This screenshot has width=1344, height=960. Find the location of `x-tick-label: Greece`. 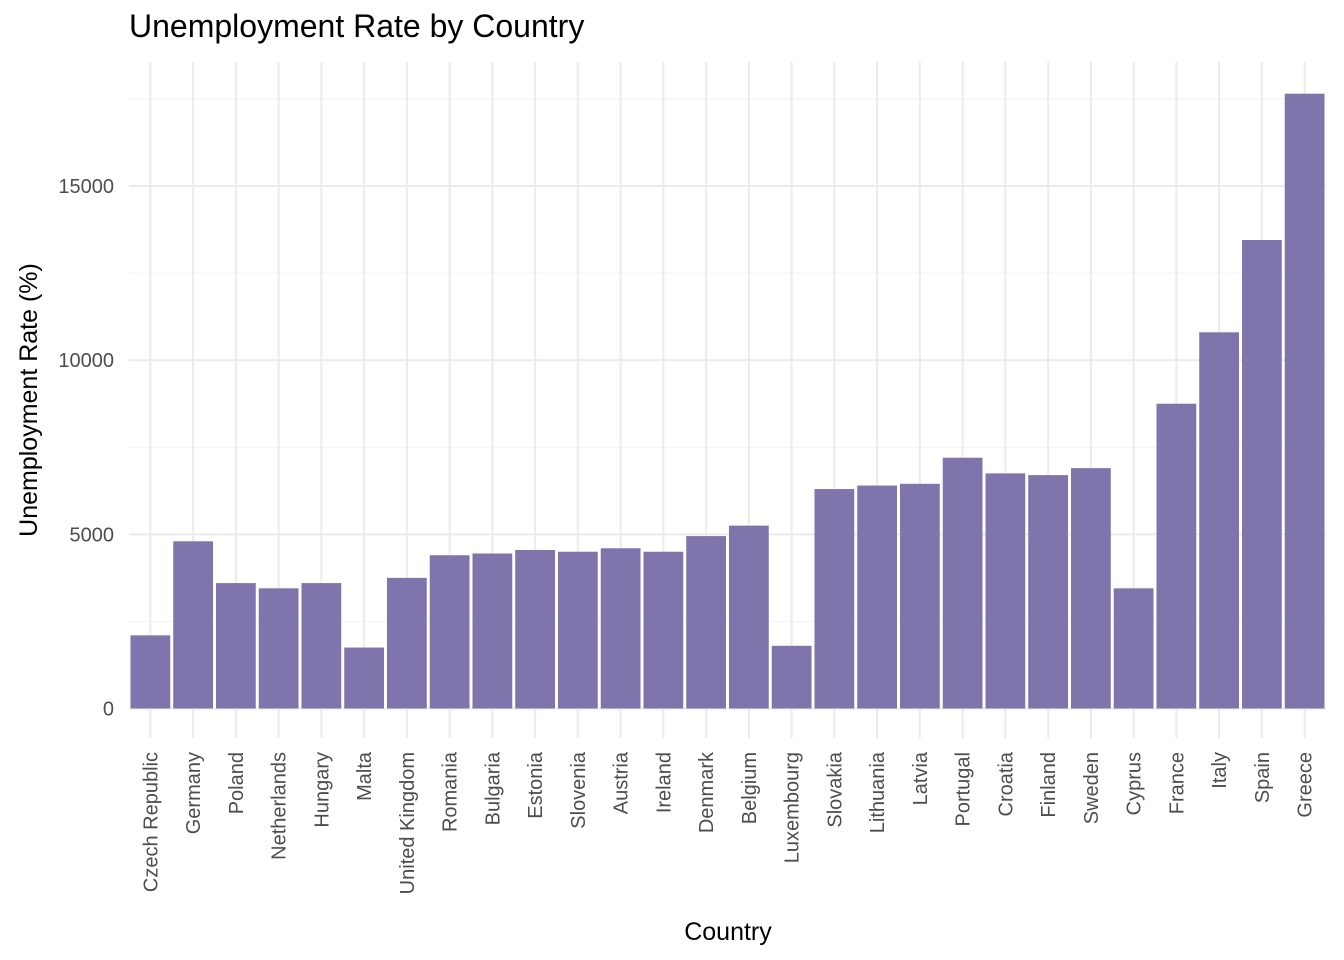

x-tick-label: Greece is located at coordinates (1306, 785).